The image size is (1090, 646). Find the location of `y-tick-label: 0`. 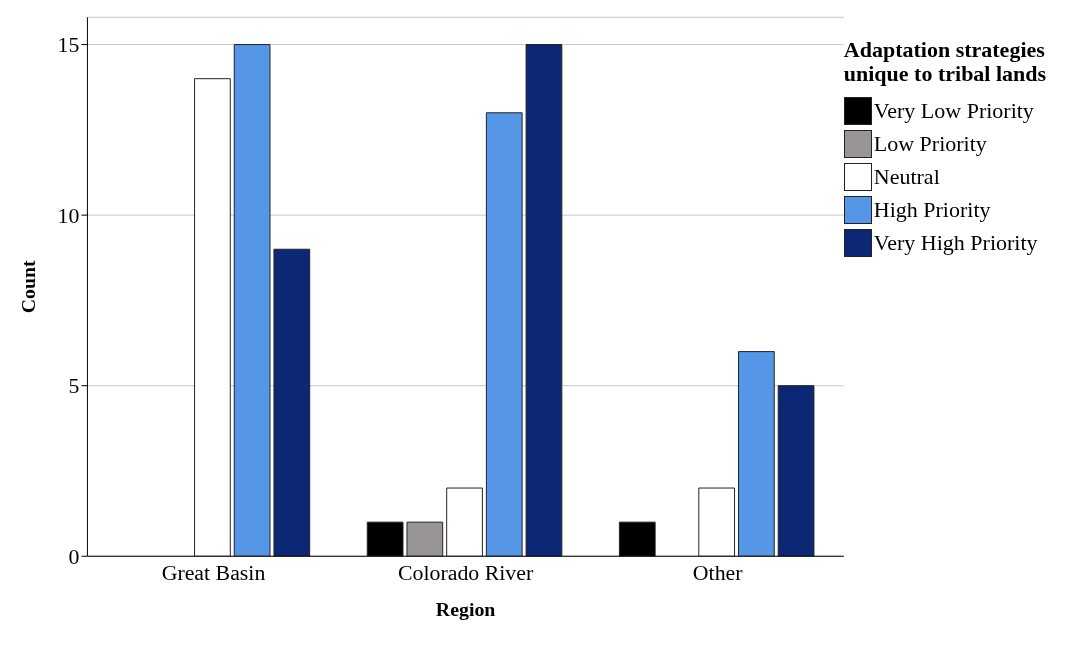

y-tick-label: 0 is located at coordinates (74, 557).